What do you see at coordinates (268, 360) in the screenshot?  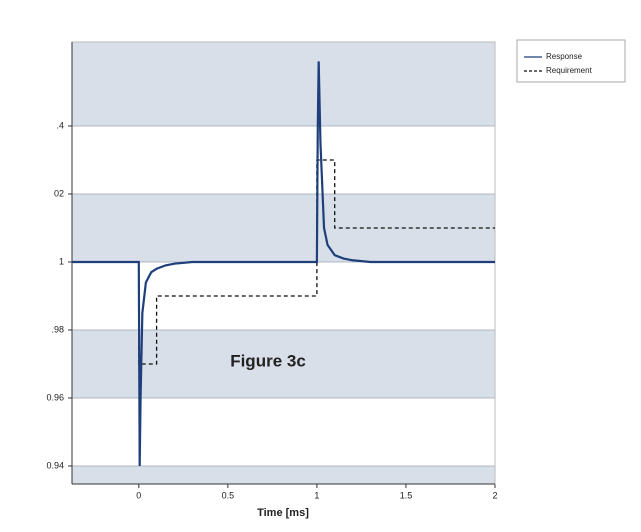 I see `annotation: Figure 3c` at bounding box center [268, 360].